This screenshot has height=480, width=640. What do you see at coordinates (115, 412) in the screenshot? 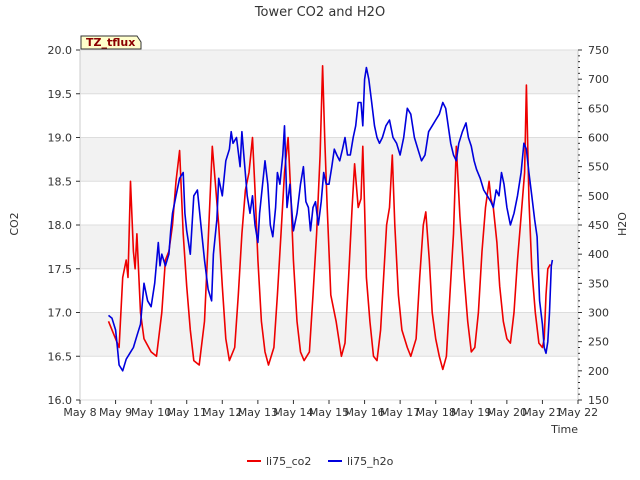
I see `x-tick-label: May 9` at bounding box center [115, 412].